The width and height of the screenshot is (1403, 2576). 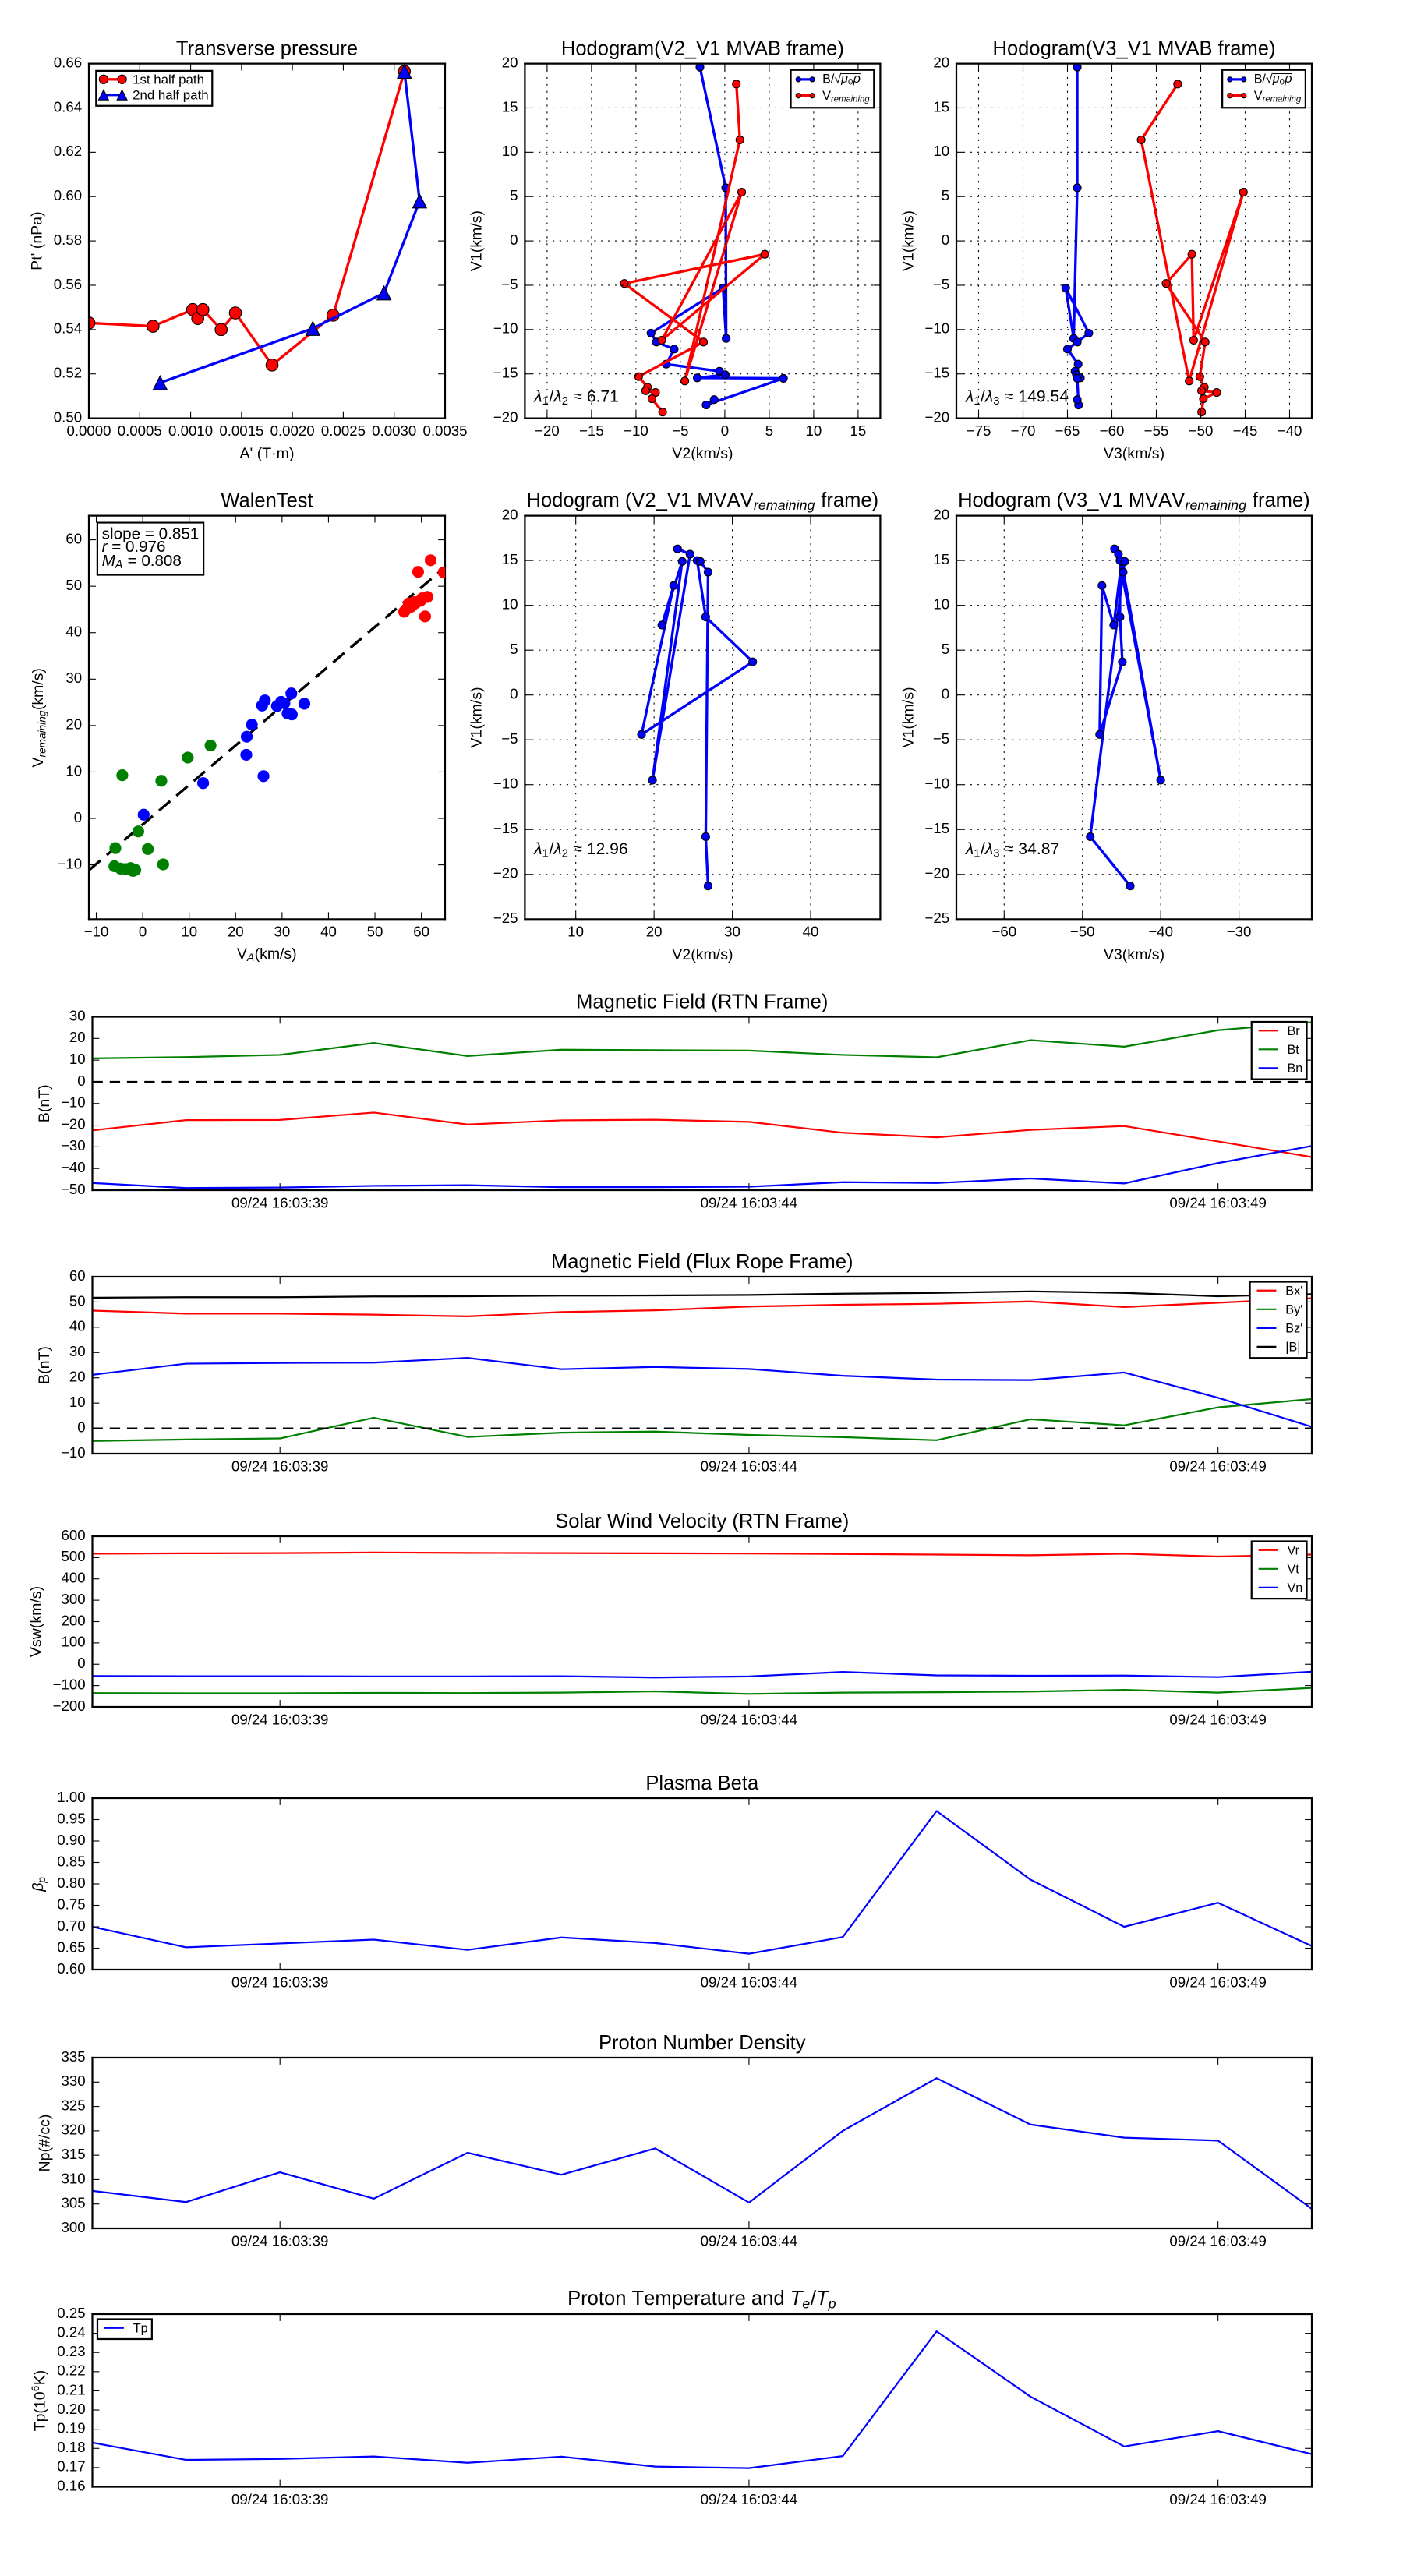 What do you see at coordinates (1134, 453) in the screenshot?
I see `svg-text: V3(km/s)` at bounding box center [1134, 453].